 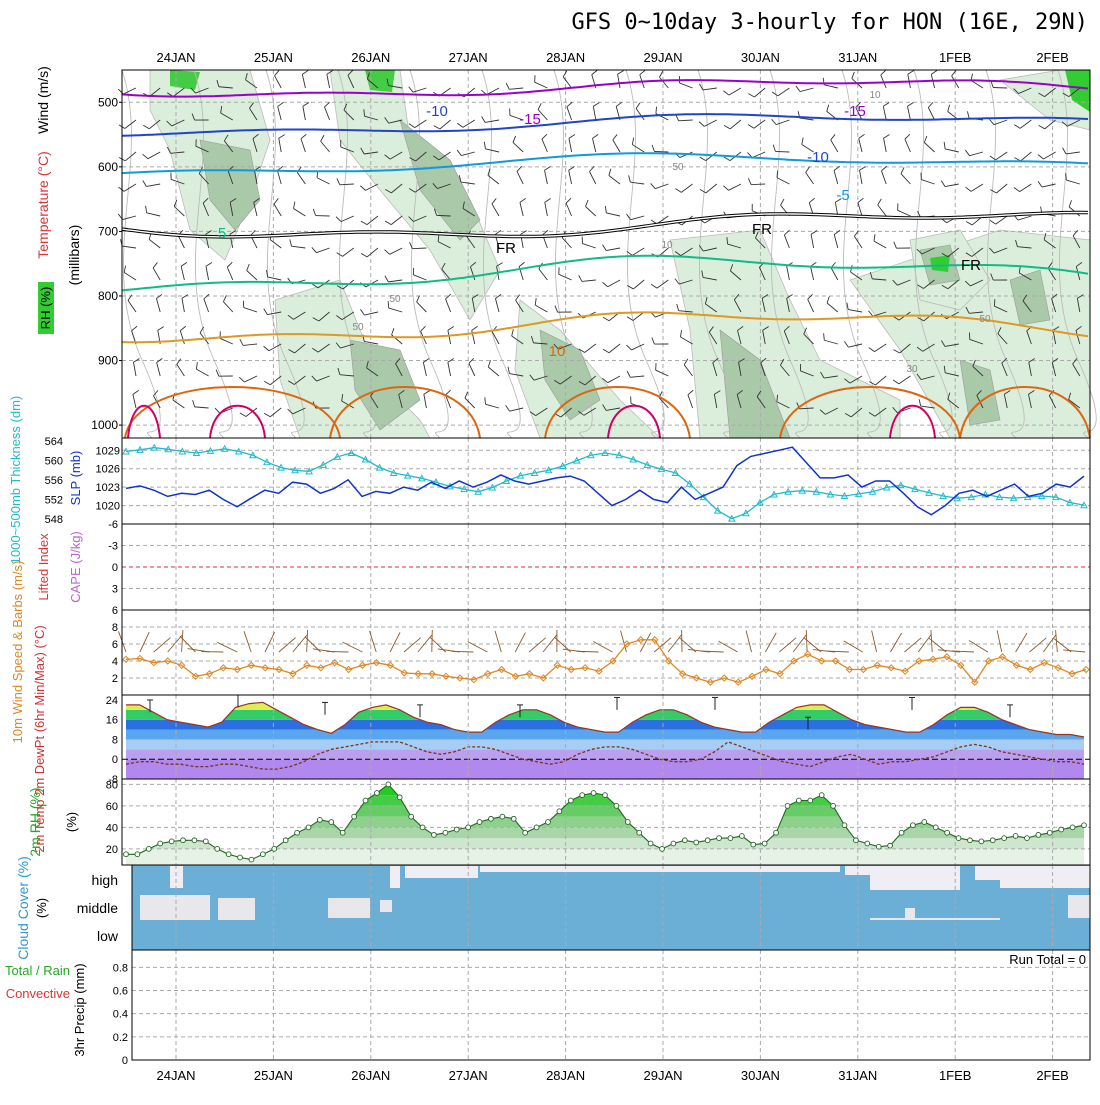 What do you see at coordinates (120, 1015) in the screenshot?
I see `precip-tick-label: 0.4` at bounding box center [120, 1015].